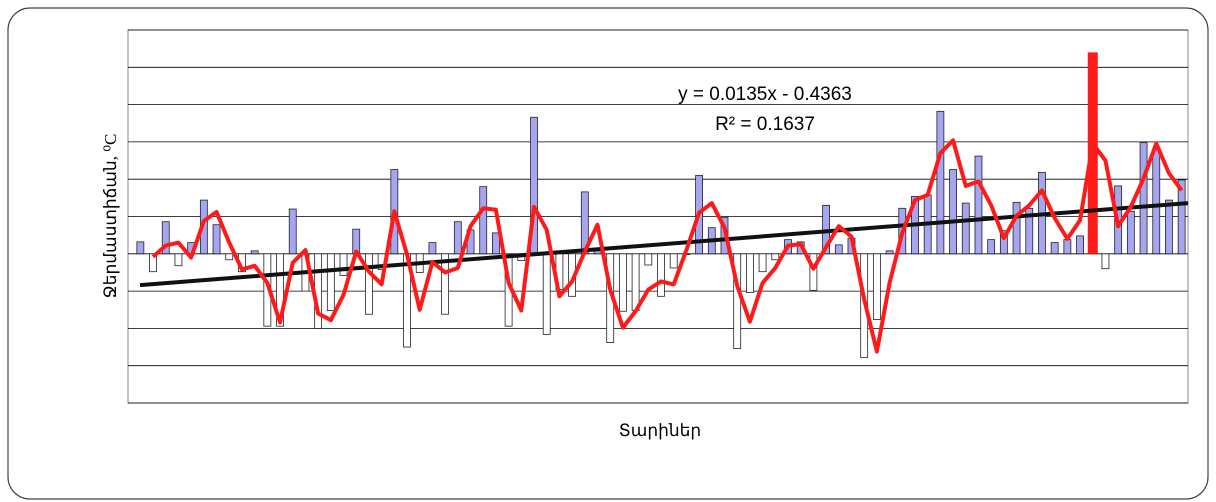 Image resolution: width=1216 pixels, height=502 pixels. Describe the element at coordinates (660, 430) in the screenshot. I see `x-axis-label: Տարիներ` at that location.